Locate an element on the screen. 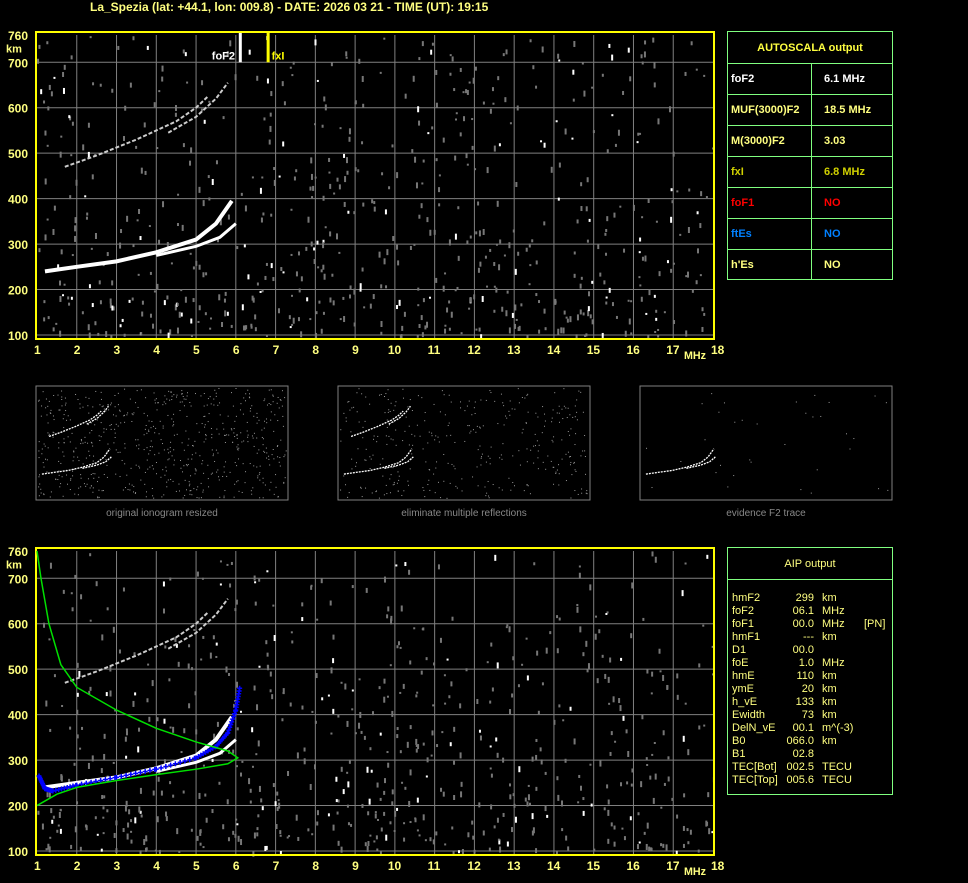  fof2-marker-label: foF2 is located at coordinates (223, 56).